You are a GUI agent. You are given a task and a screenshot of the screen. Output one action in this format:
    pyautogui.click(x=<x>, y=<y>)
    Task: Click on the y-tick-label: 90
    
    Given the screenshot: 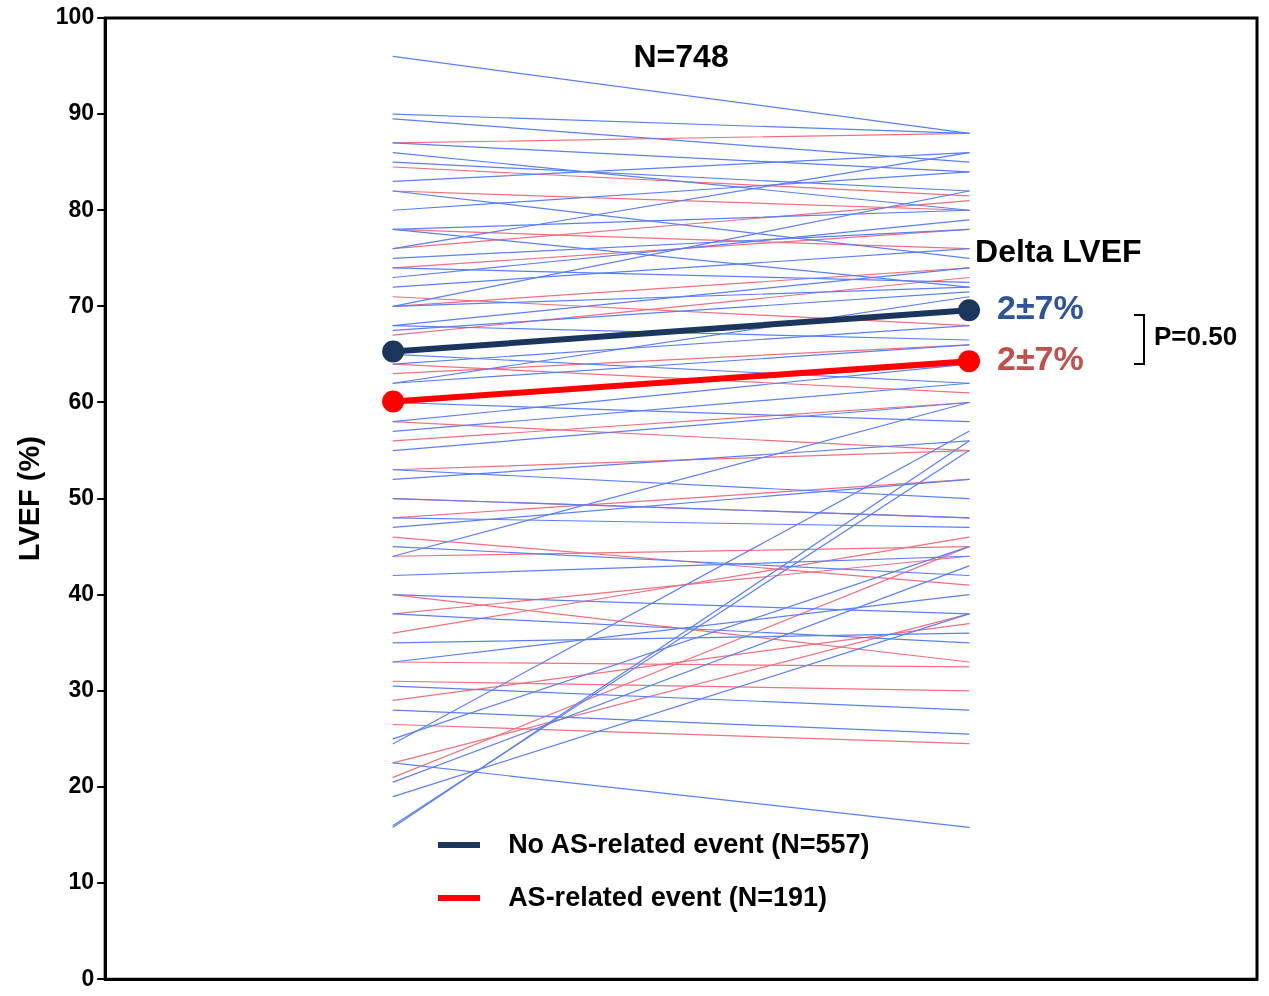 What is the action you would take?
    pyautogui.click(x=81, y=112)
    